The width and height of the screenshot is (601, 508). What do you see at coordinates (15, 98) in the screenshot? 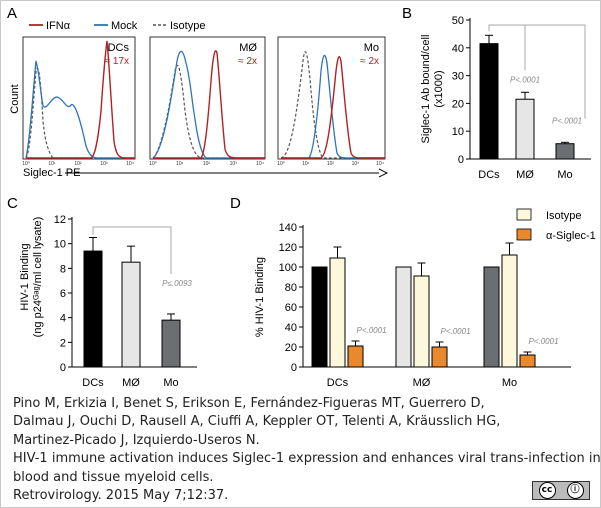
I see `panel-a-ylabel: Count` at bounding box center [15, 98].